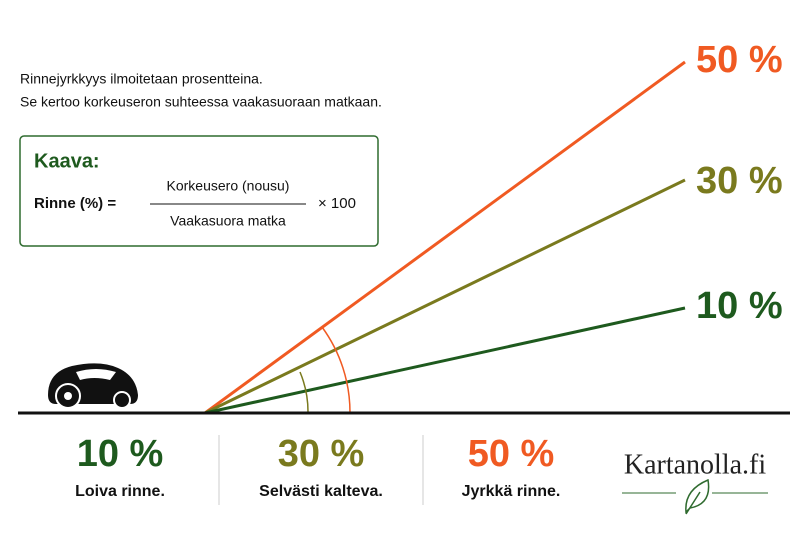 Image resolution: width=800 pixels, height=533 pixels. Describe the element at coordinates (321, 491) in the screenshot. I see `legend-description: Selvästi kalteva.` at that location.